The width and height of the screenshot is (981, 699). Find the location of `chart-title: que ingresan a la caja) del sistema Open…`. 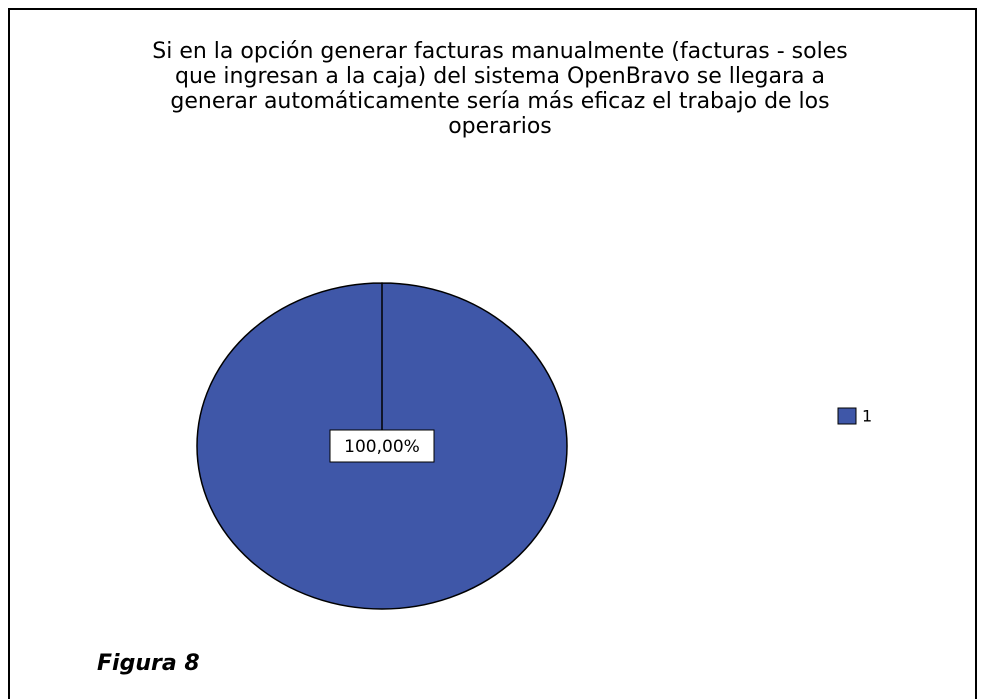

chart-title: que ingresan a la caja) del sistema Open… is located at coordinates (500, 76).